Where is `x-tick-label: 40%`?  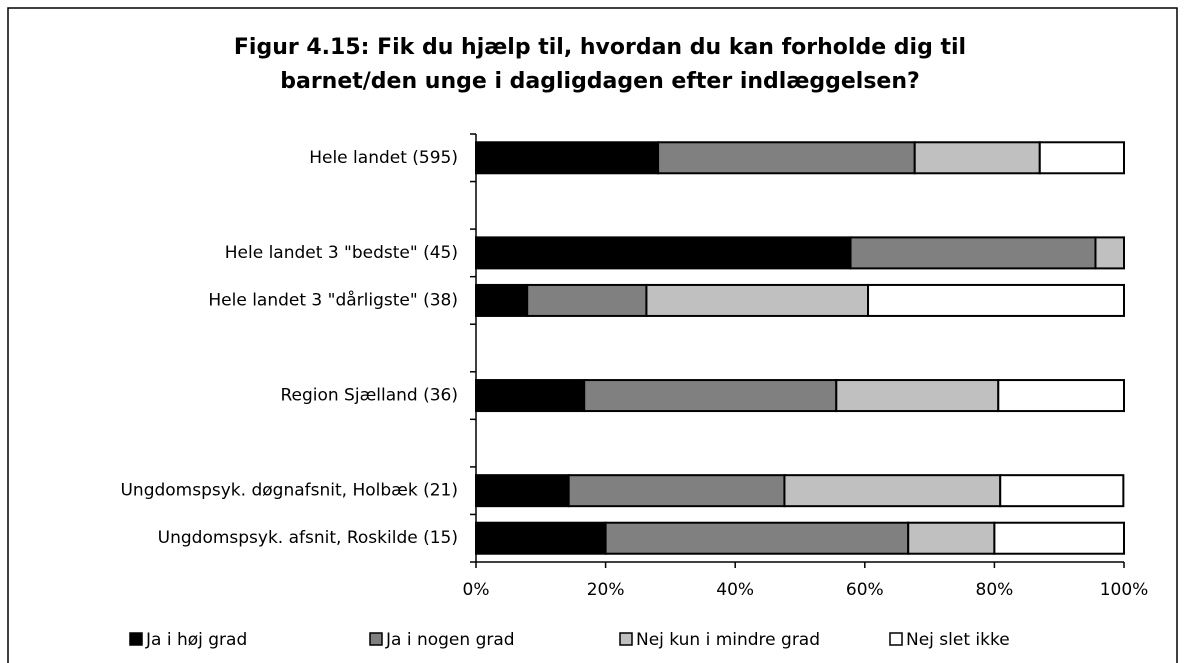
x-tick-label: 40% is located at coordinates (735, 590).